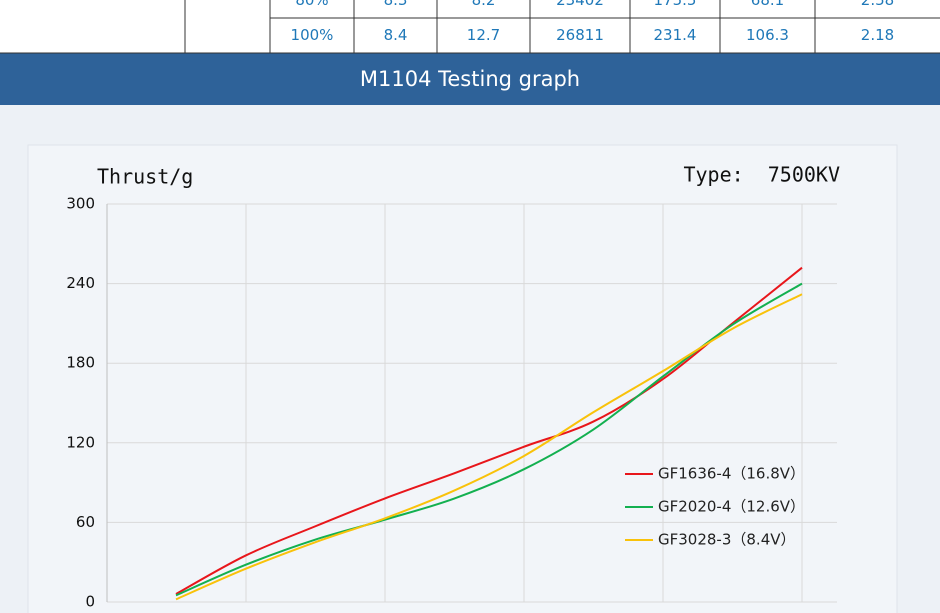  What do you see at coordinates (877, 35) in the screenshot?
I see `table-cell: 2.18` at bounding box center [877, 35].